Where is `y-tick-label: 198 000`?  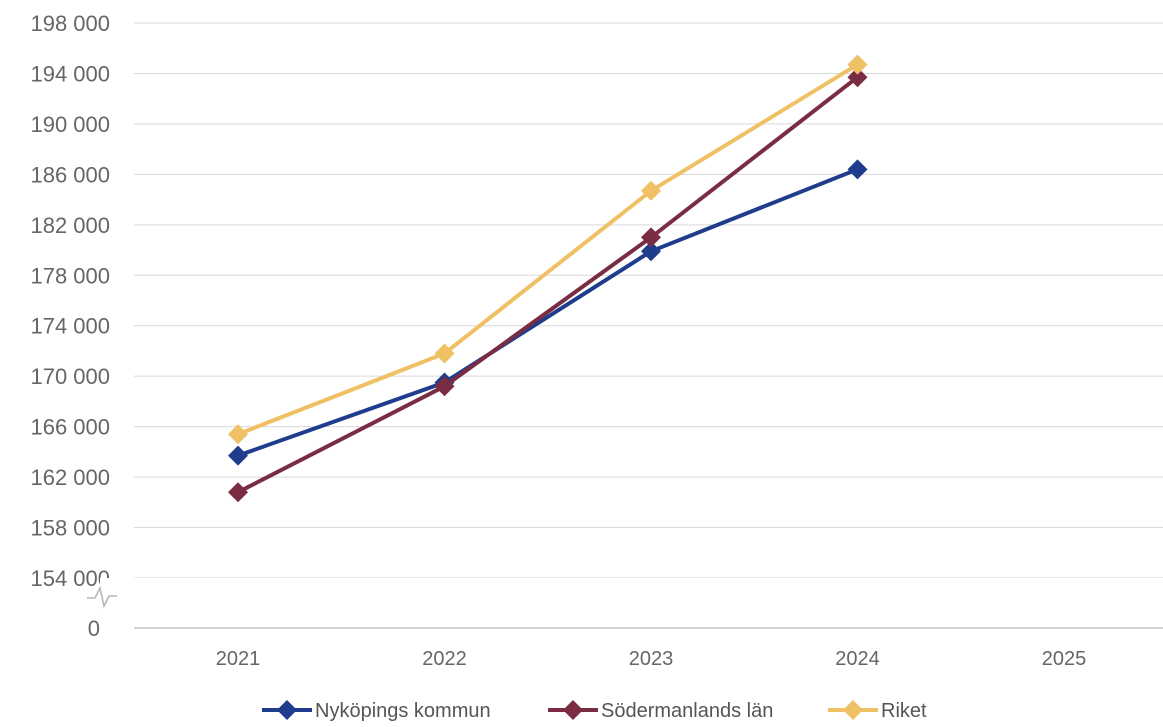 y-tick-label: 198 000 is located at coordinates (70, 23).